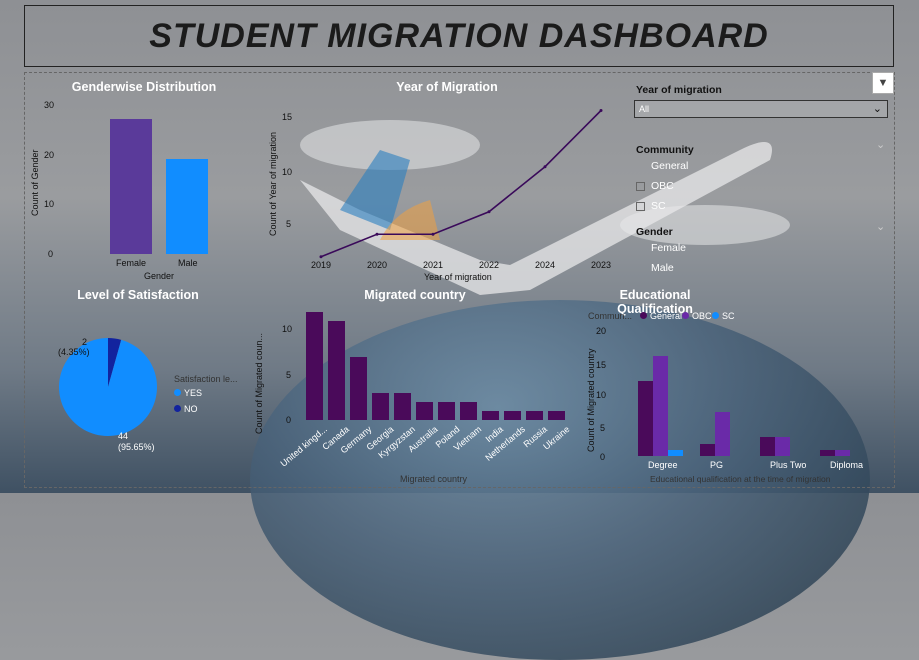 This screenshot has height=660, width=919. I want to click on legend-item-no: NO, so click(186, 409).